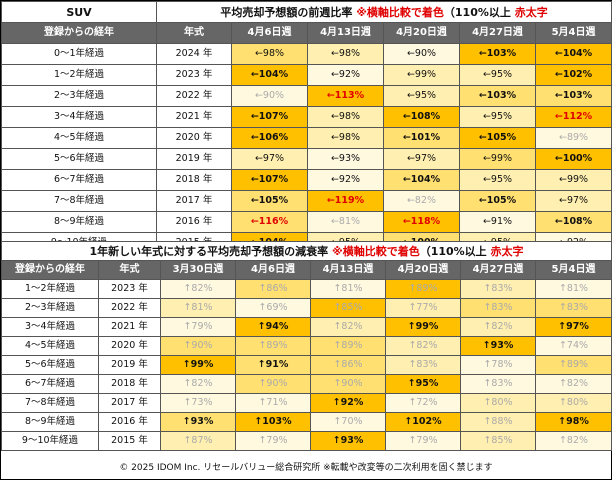 Image resolution: width=612 pixels, height=480 pixels. Describe the element at coordinates (573, 138) in the screenshot. I see `ratio-cell: ←89%` at that location.